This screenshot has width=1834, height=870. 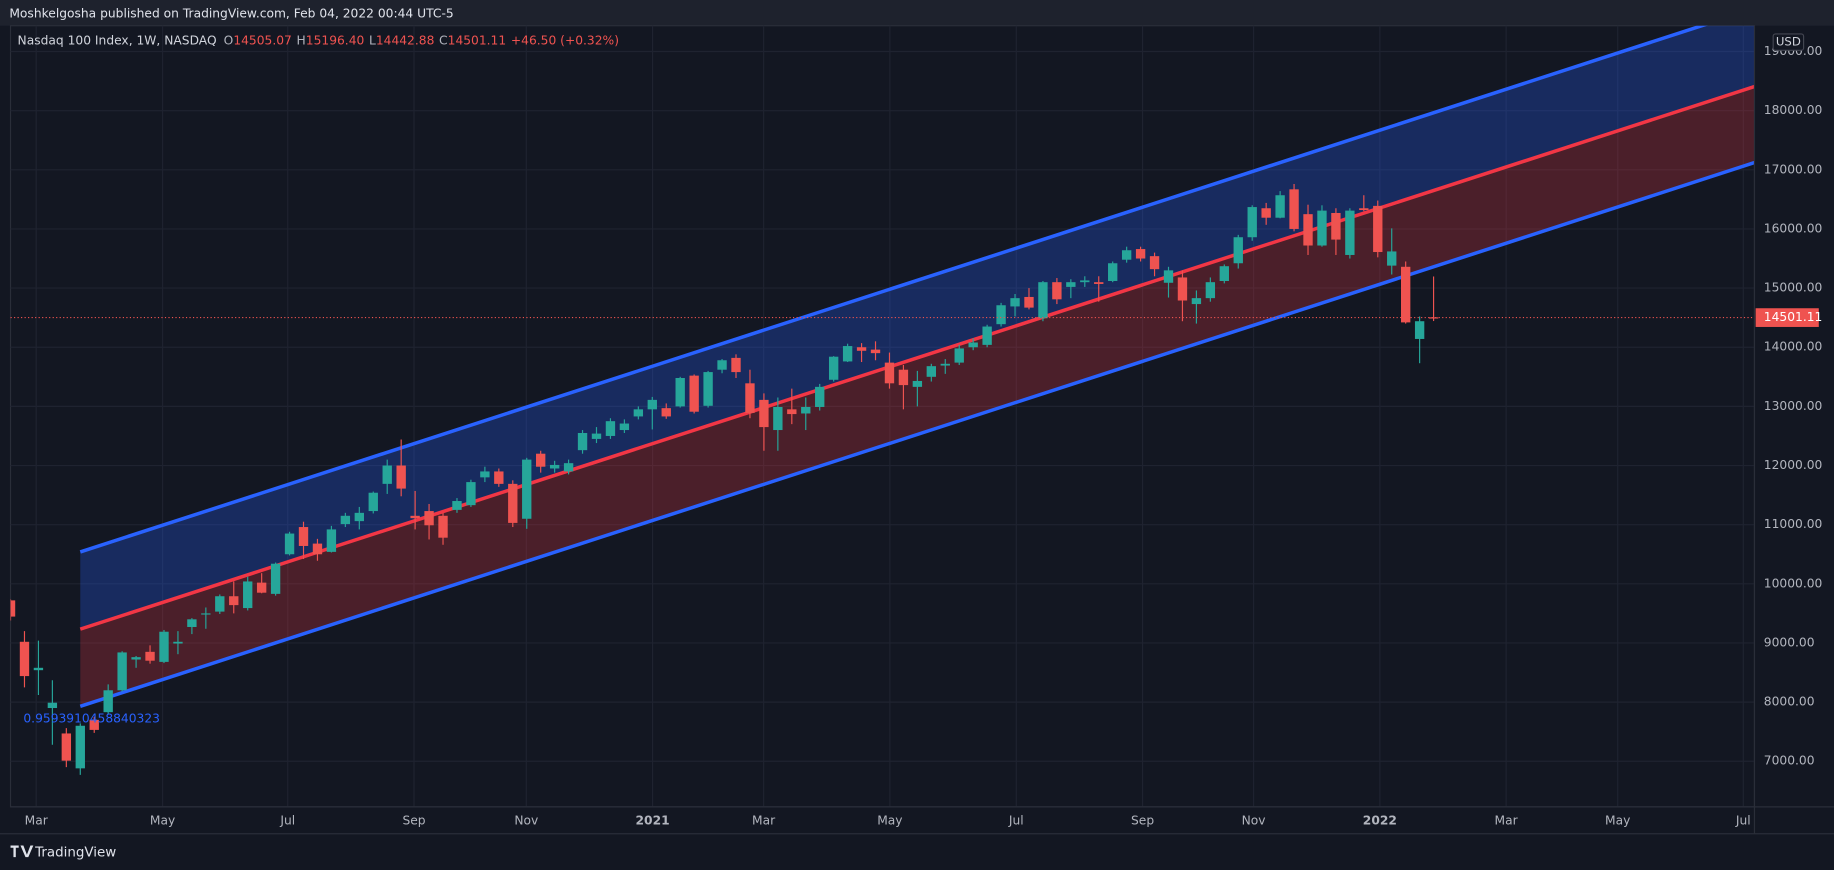 I want to click on currency-label: USD, so click(x=1788, y=42).